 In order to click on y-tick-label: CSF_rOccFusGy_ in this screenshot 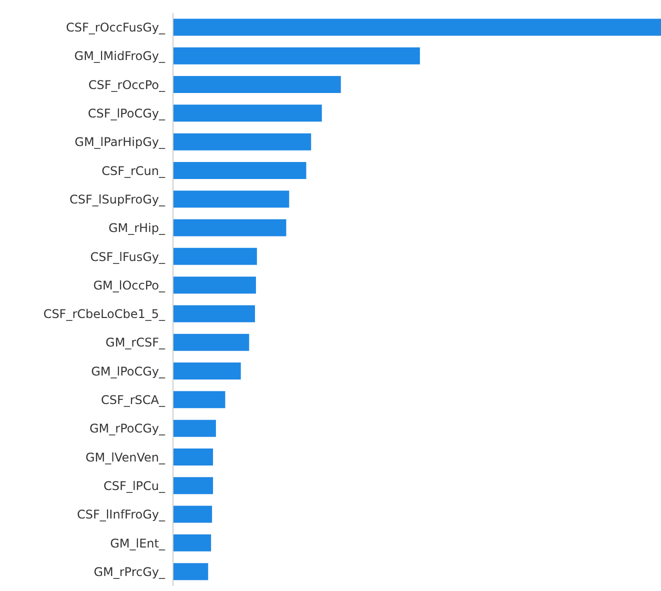, I will do `click(116, 27)`.